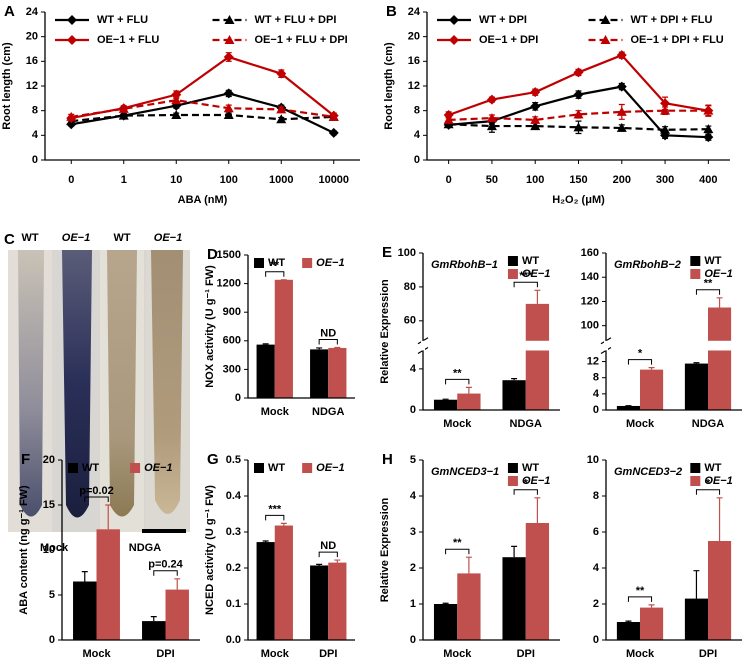 This screenshot has height=668, width=750. Describe the element at coordinates (49, 505) in the screenshot. I see `y-tick-label: 15` at that location.